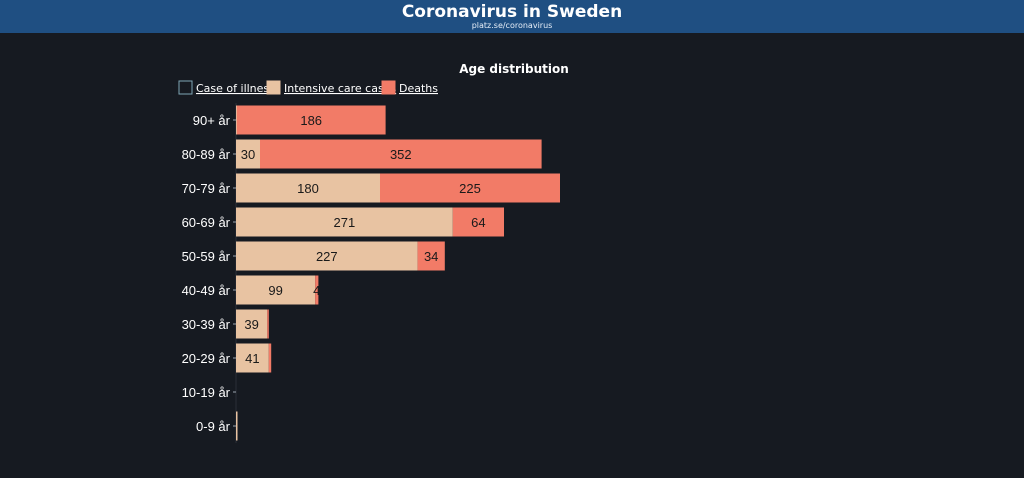  Describe the element at coordinates (235, 88) in the screenshot. I see `legend-label-case-of-illness: Case of illness` at that location.